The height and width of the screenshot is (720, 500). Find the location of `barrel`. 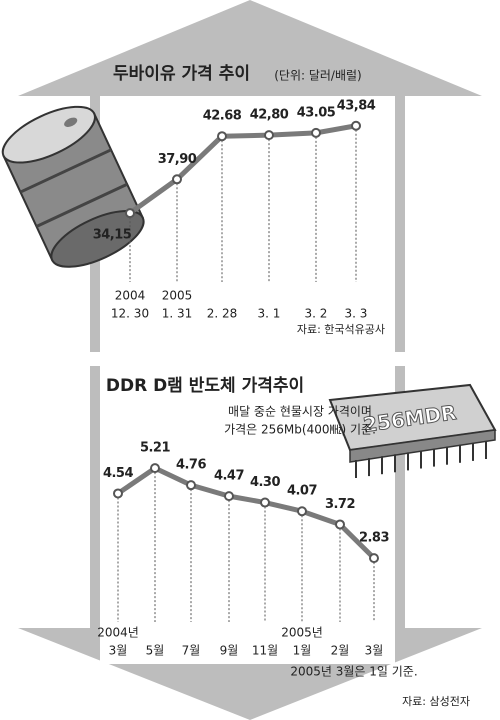

barrel is located at coordinates (73, 186).